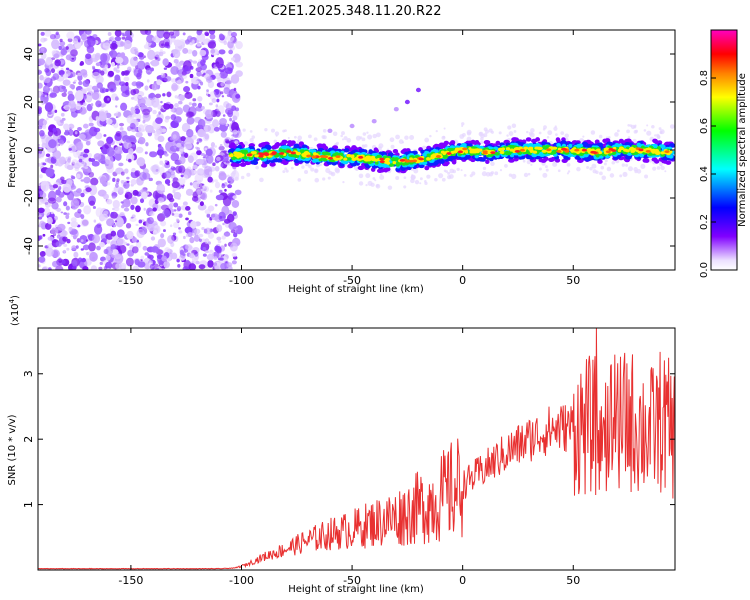  What do you see at coordinates (28, 198) in the screenshot?
I see `spectrogram-ytick-label: -20` at bounding box center [28, 198].